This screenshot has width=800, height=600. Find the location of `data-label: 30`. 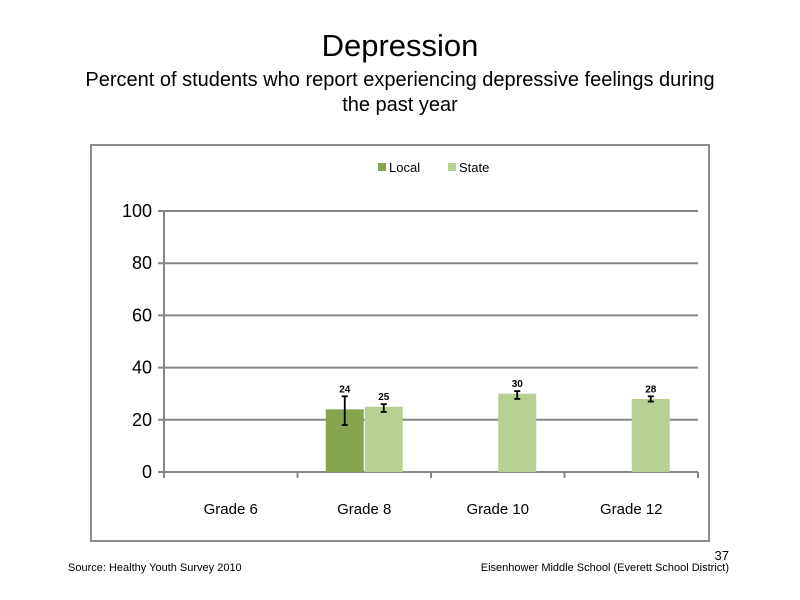

data-label: 30 is located at coordinates (518, 384).